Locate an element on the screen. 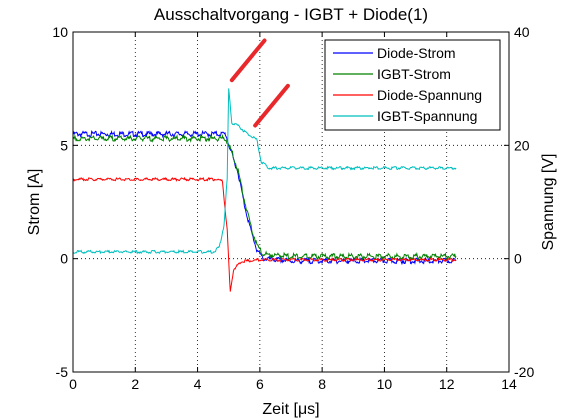 The height and width of the screenshot is (420, 561). legend-entry: Diode-Spannung is located at coordinates (429, 95).